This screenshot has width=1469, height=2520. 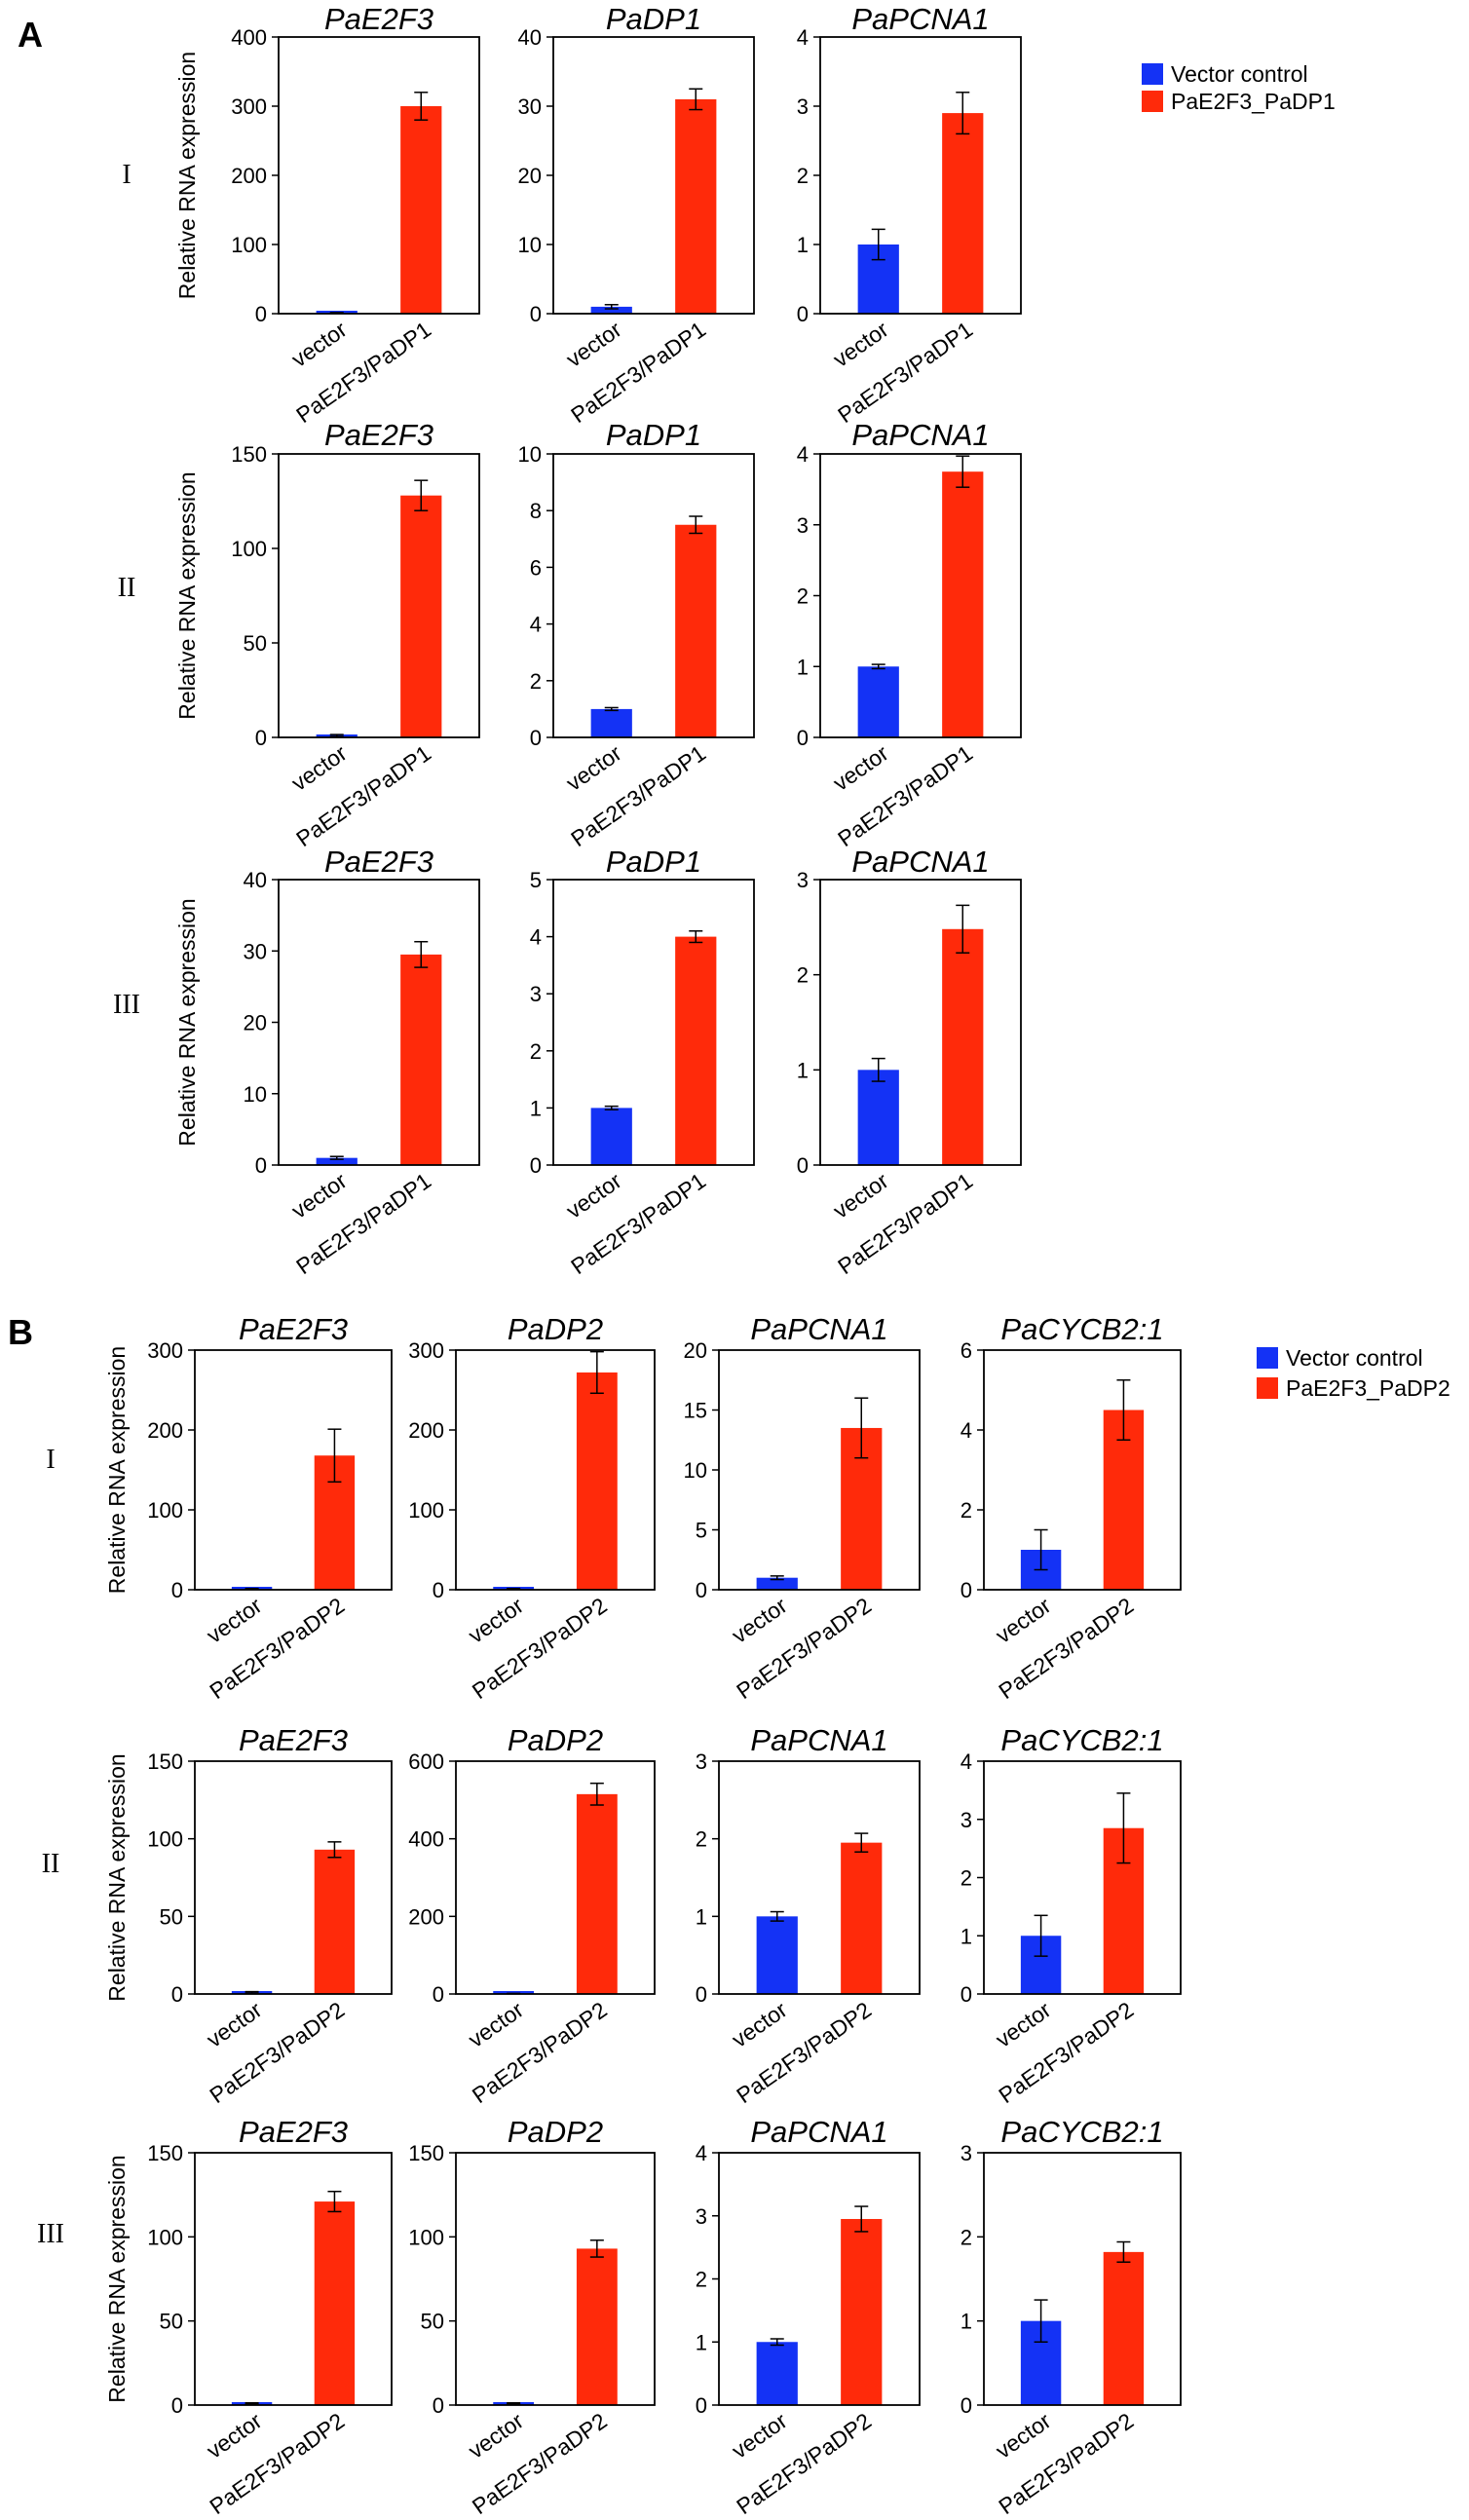 I want to click on legend-label: PaE2F3_PaDP2, so click(x=1368, y=1388).